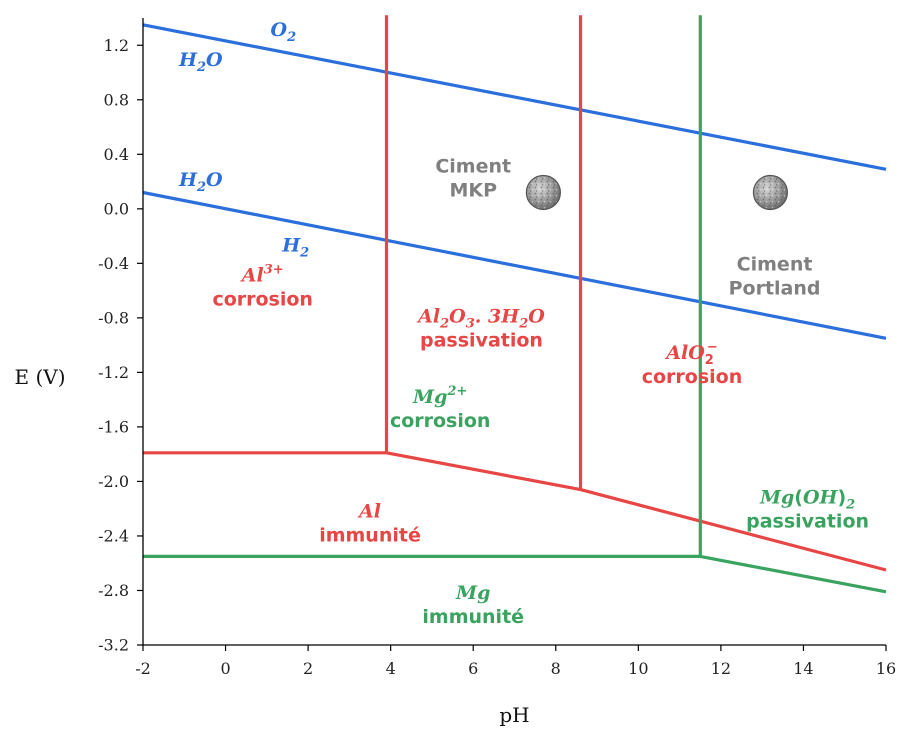 This screenshot has height=731, width=901. Describe the element at coordinates (143, 668) in the screenshot. I see `x-tick-label: -2` at that location.